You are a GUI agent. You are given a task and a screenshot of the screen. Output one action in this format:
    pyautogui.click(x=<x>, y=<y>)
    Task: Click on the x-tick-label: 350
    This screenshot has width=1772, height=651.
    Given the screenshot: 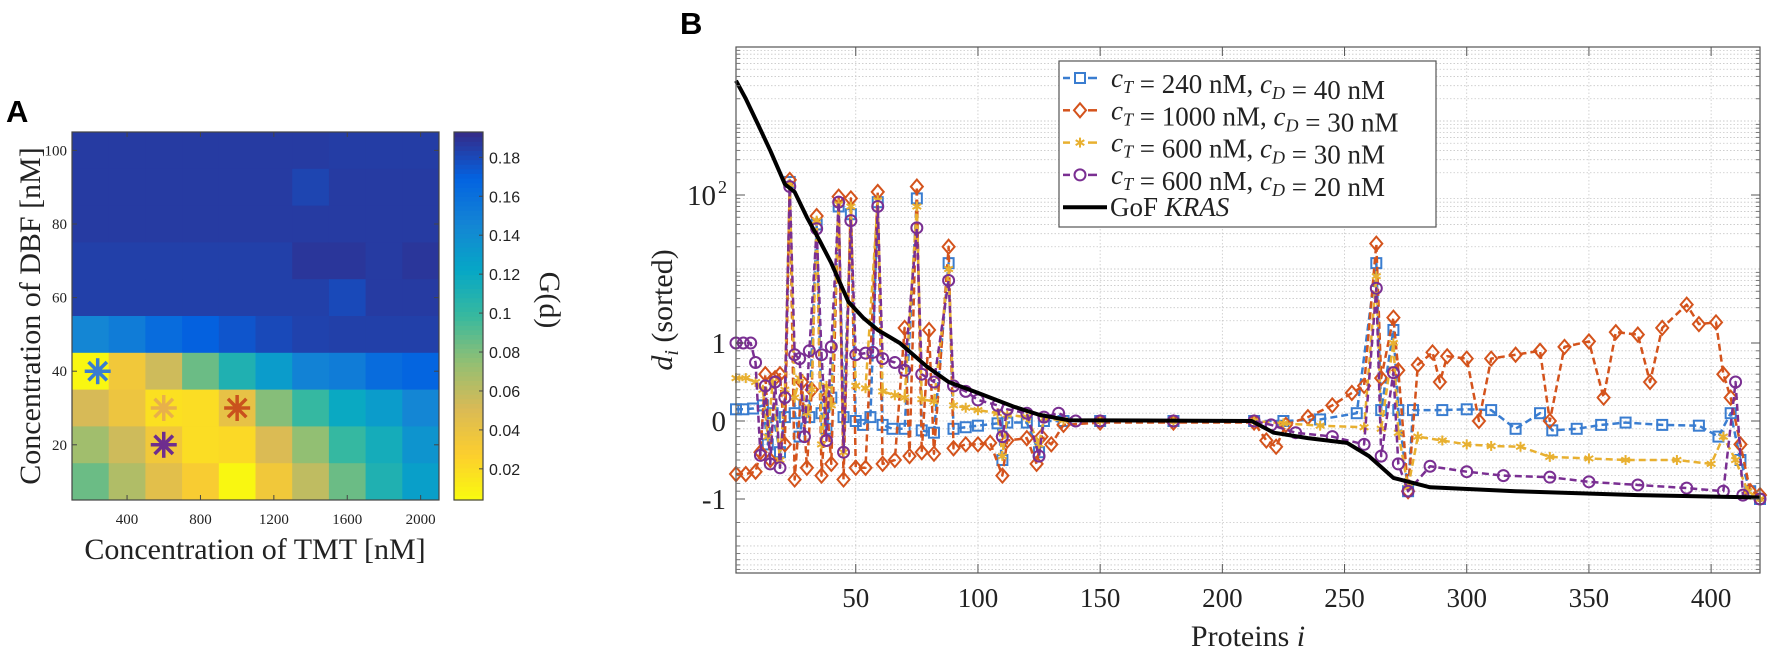 What is the action you would take?
    pyautogui.click(x=1589, y=598)
    